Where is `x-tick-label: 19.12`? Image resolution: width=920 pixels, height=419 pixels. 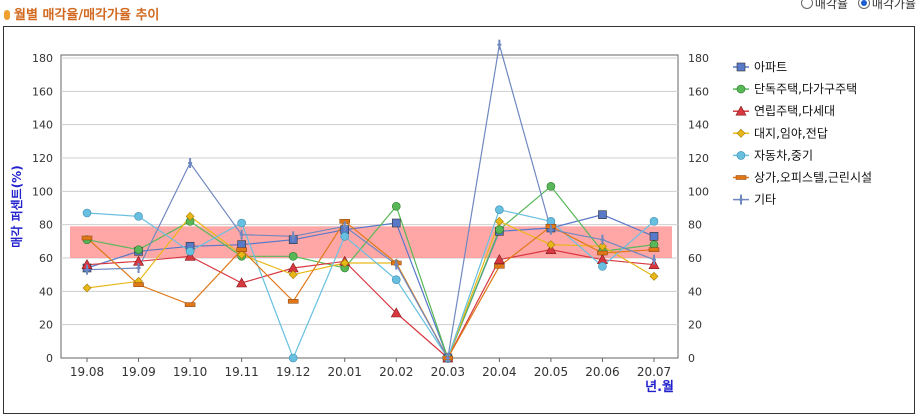 x-tick-label: 19.12 is located at coordinates (293, 372).